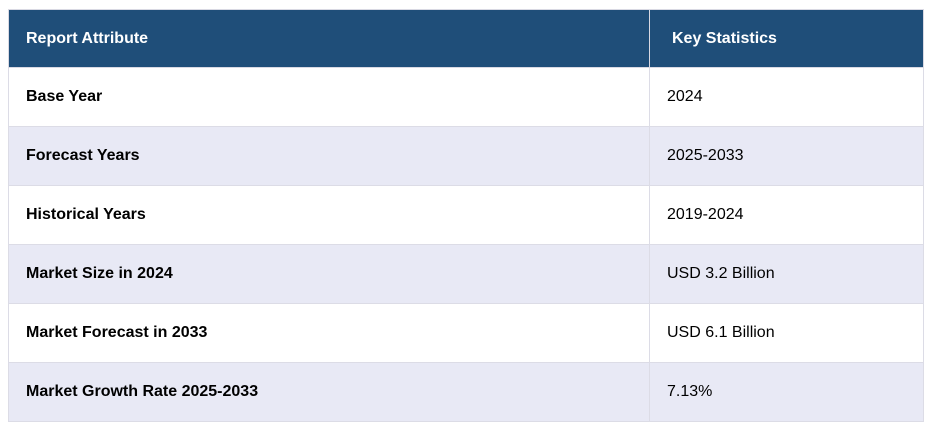 The image size is (931, 424). I want to click on table-row: Historical Years 2019-2024, so click(466, 215).